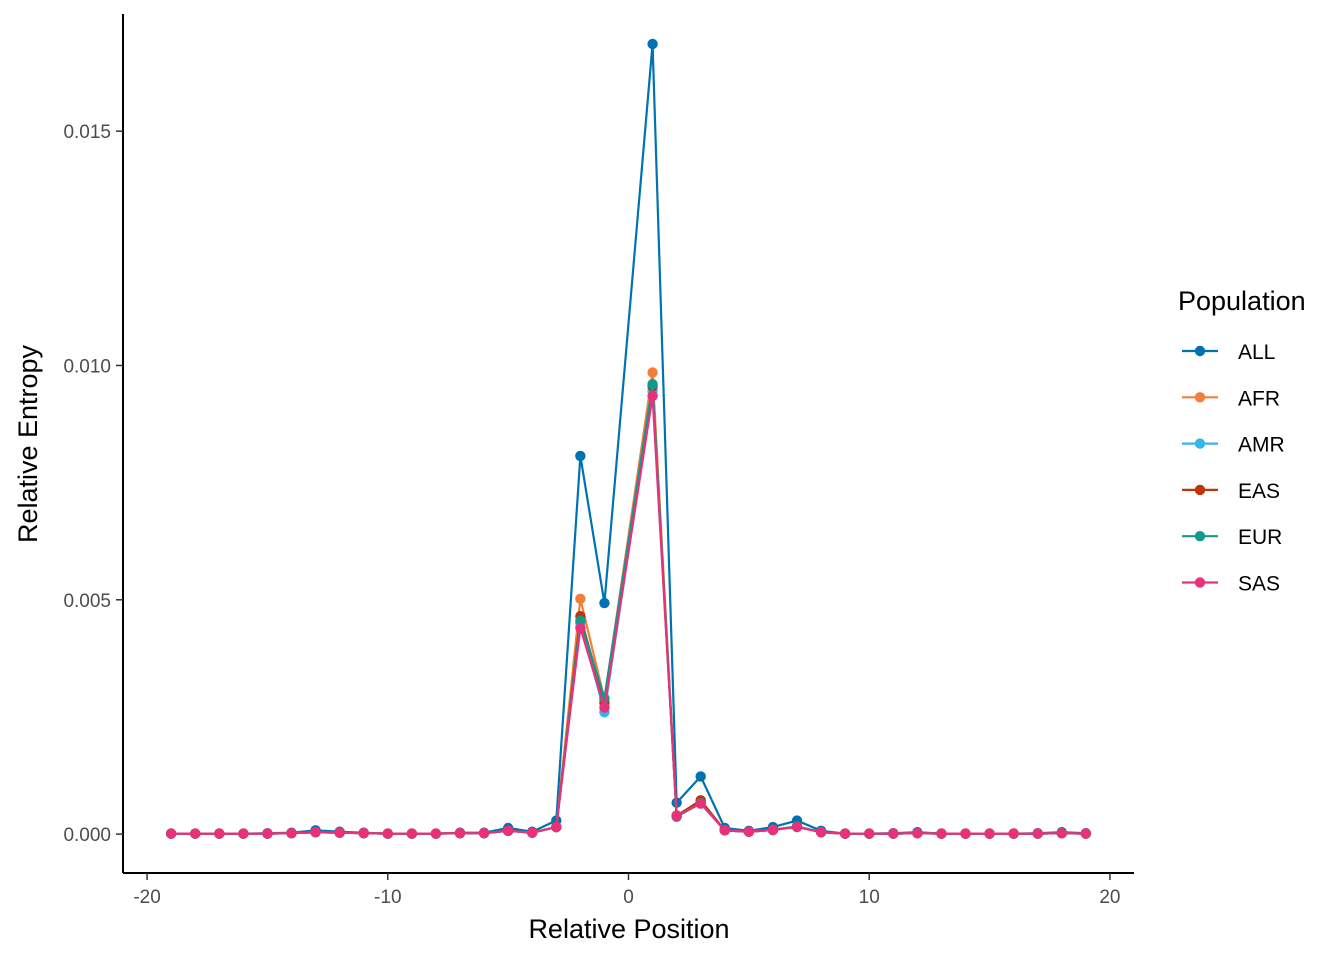 This screenshot has width=1344, height=960. Describe the element at coordinates (869, 897) in the screenshot. I see `x-tick-label: 10` at that location.